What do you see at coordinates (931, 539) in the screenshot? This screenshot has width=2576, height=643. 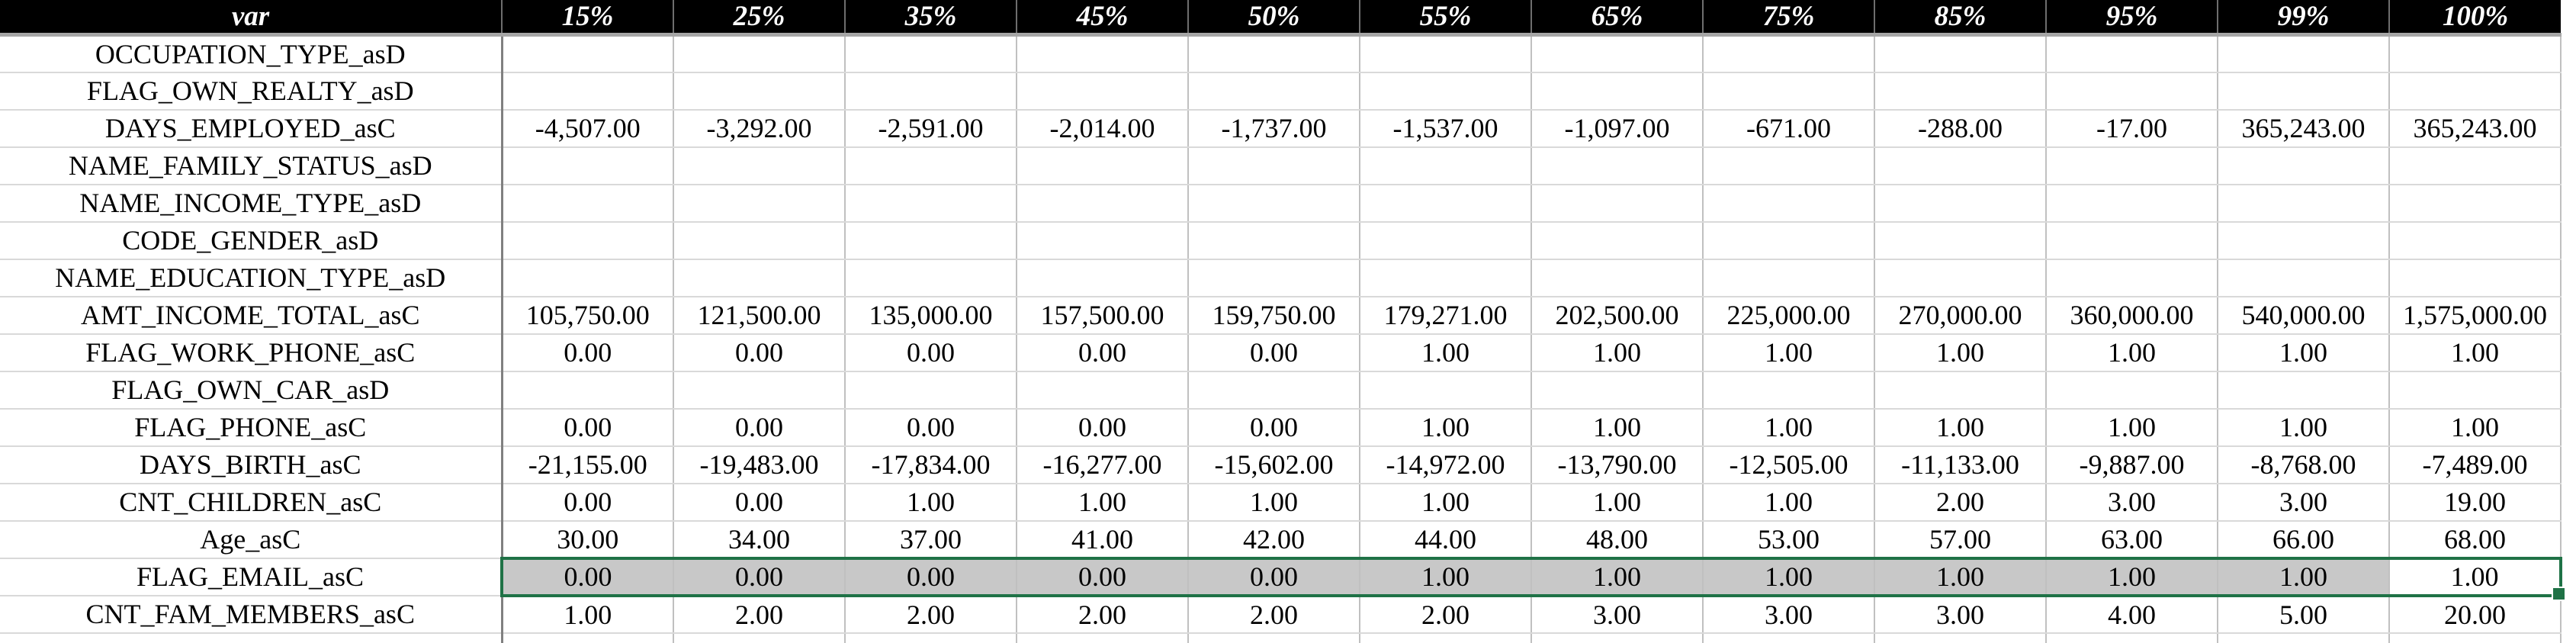 I see `cell: 37.00` at bounding box center [931, 539].